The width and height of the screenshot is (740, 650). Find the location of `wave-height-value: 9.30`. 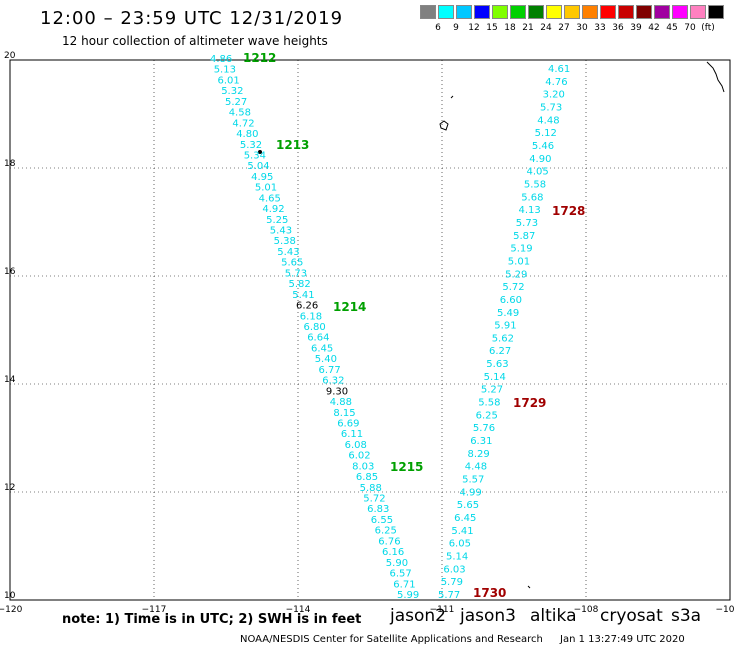

wave-height-value: 9.30 is located at coordinates (337, 391).